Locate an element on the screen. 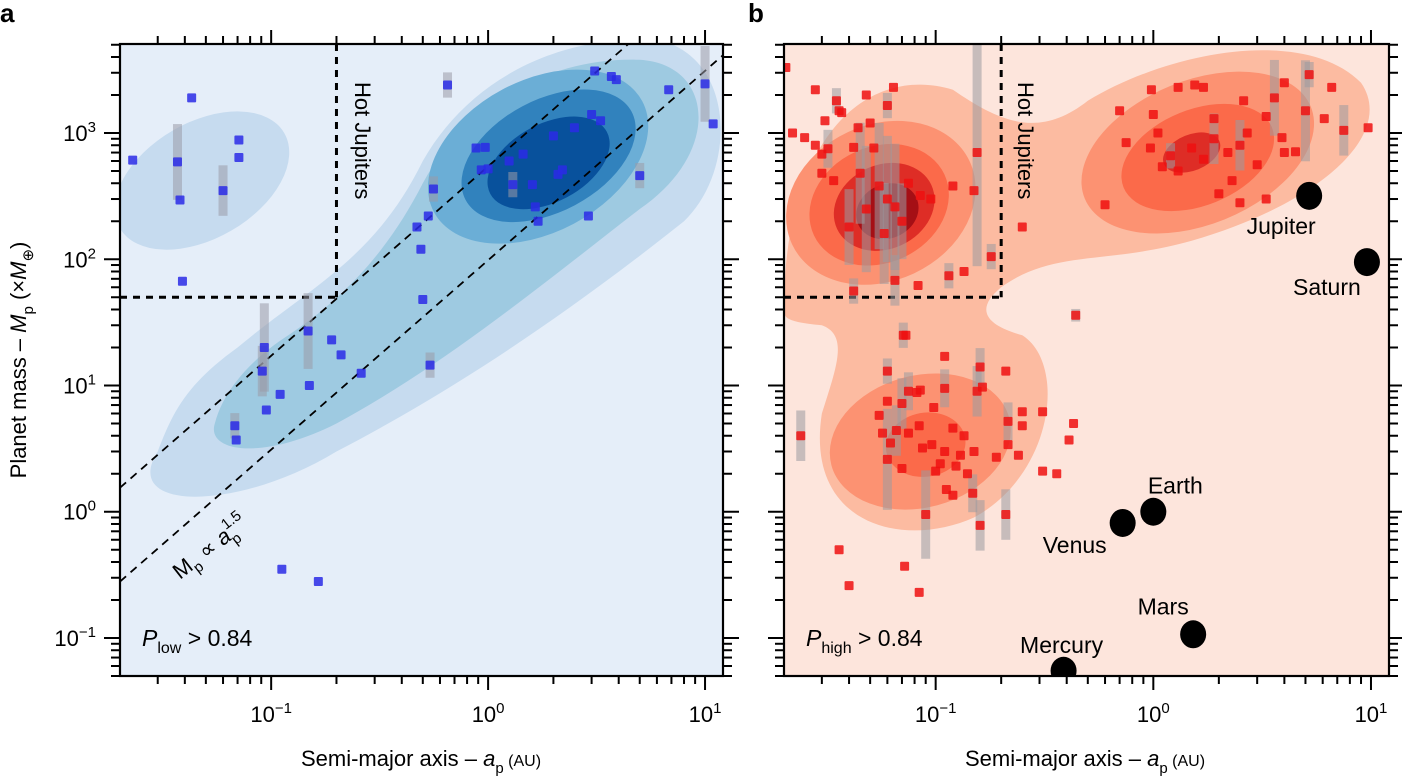  probability-annotation: Plow > 0.84 is located at coordinates (197, 641).